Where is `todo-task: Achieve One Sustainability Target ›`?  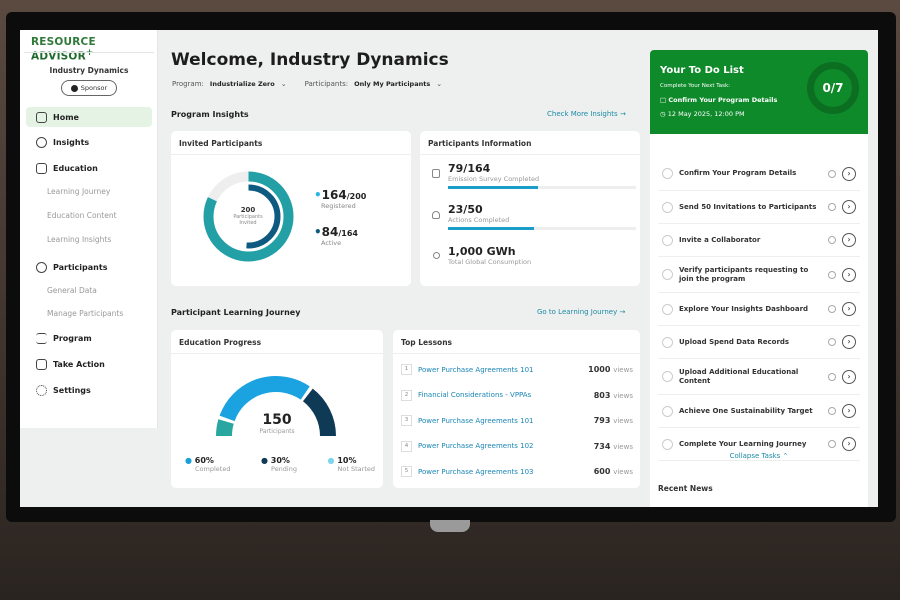
todo-task: Achieve One Sustainability Target › is located at coordinates (759, 411).